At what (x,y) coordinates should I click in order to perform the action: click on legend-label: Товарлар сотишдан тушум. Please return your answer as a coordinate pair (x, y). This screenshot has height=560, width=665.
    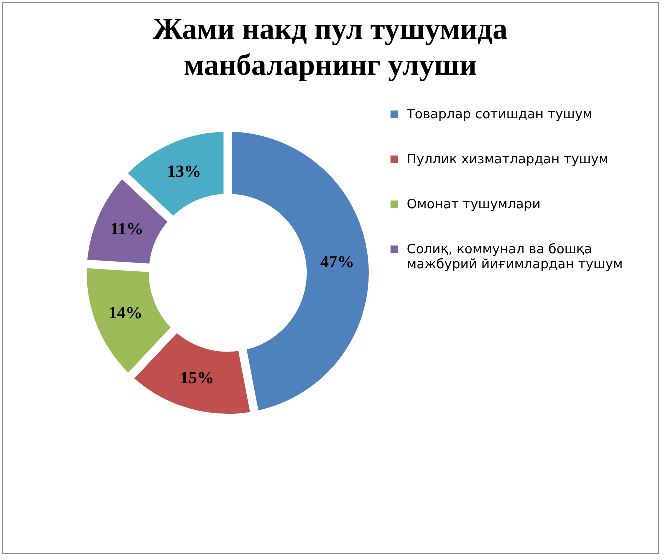
    Looking at the image, I should click on (499, 115).